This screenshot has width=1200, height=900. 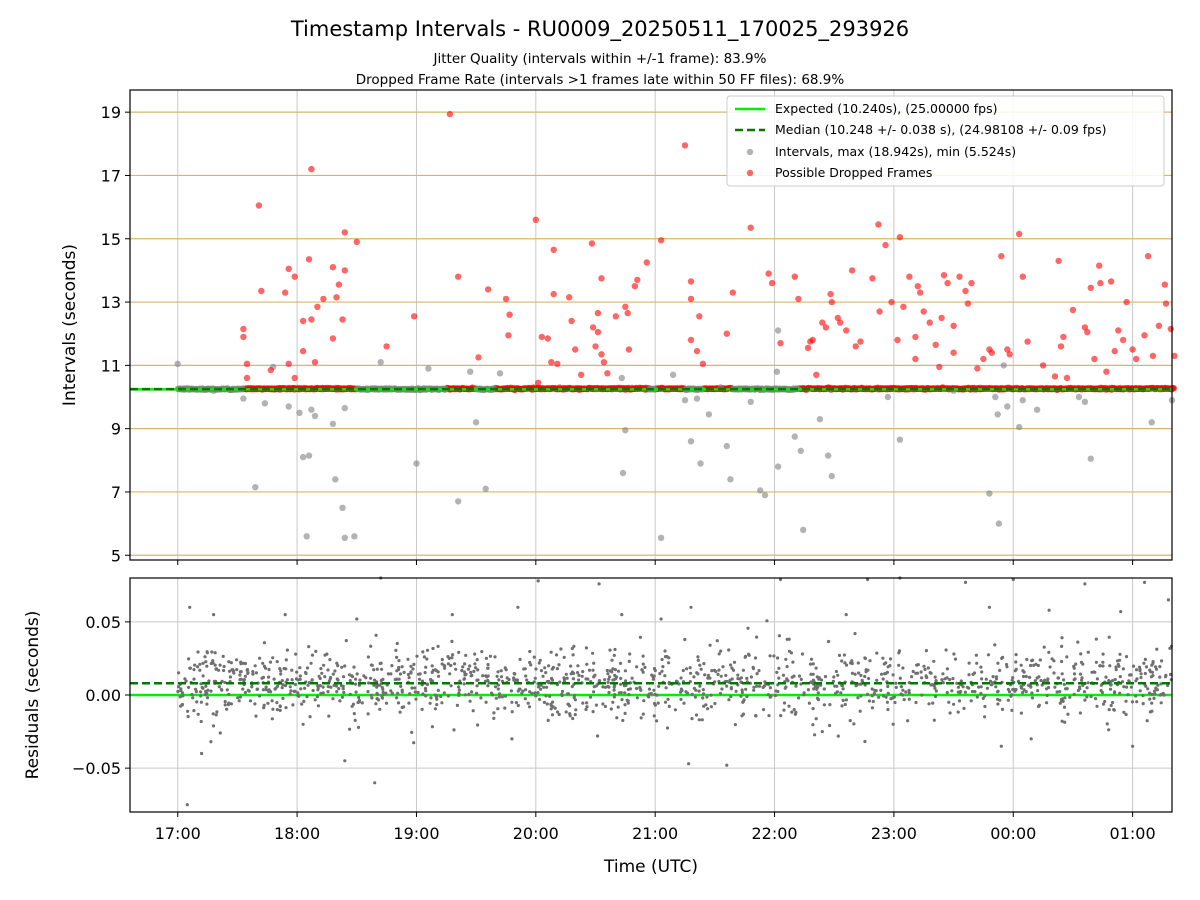 I want to click on y-tick-label: 11, so click(x=111, y=365).